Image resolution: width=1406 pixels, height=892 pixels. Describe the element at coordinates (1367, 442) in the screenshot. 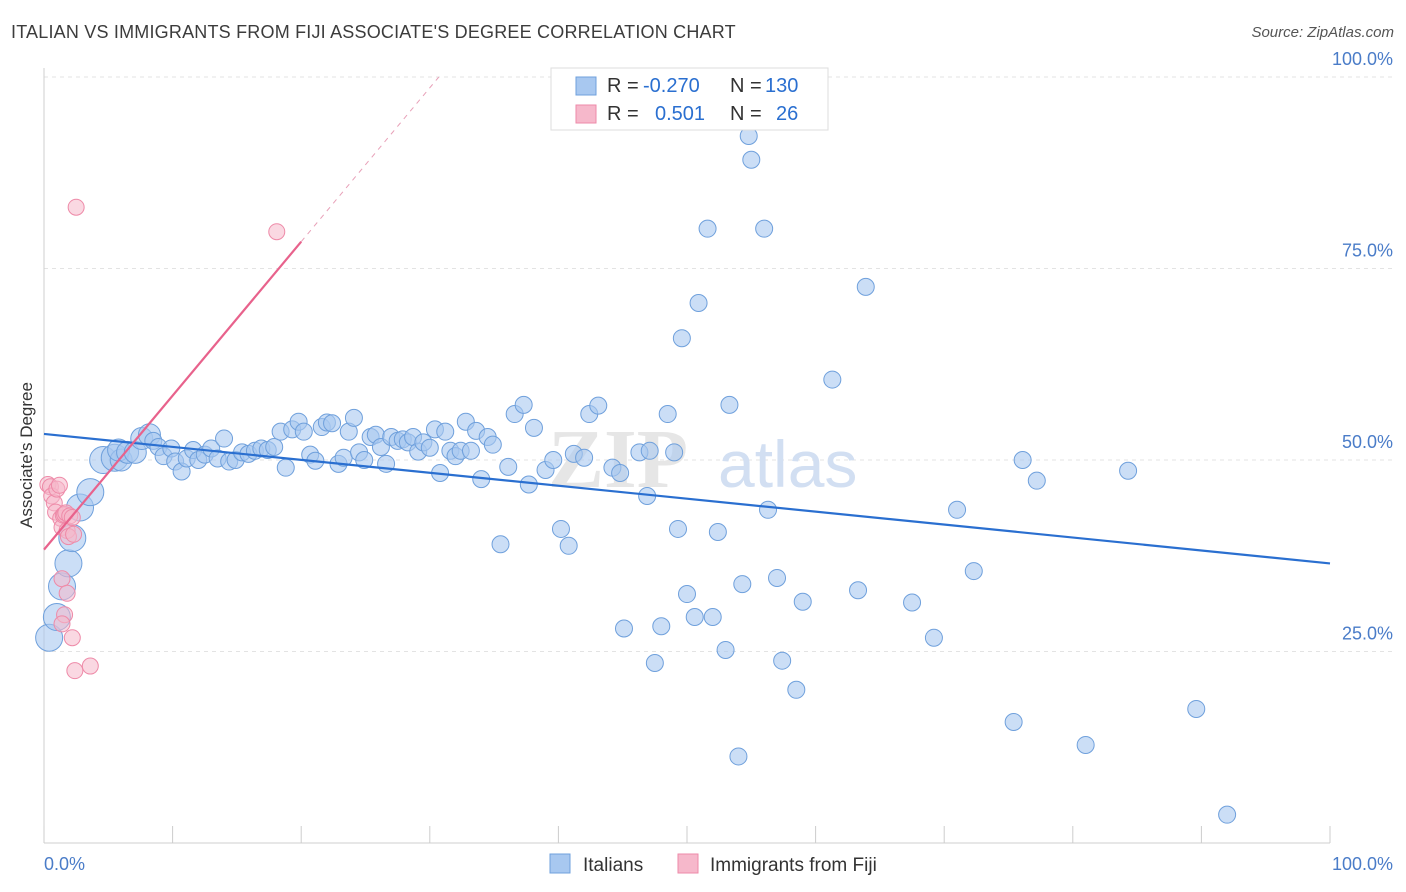

I see `y-tick-label-1: 50.0%` at that location.